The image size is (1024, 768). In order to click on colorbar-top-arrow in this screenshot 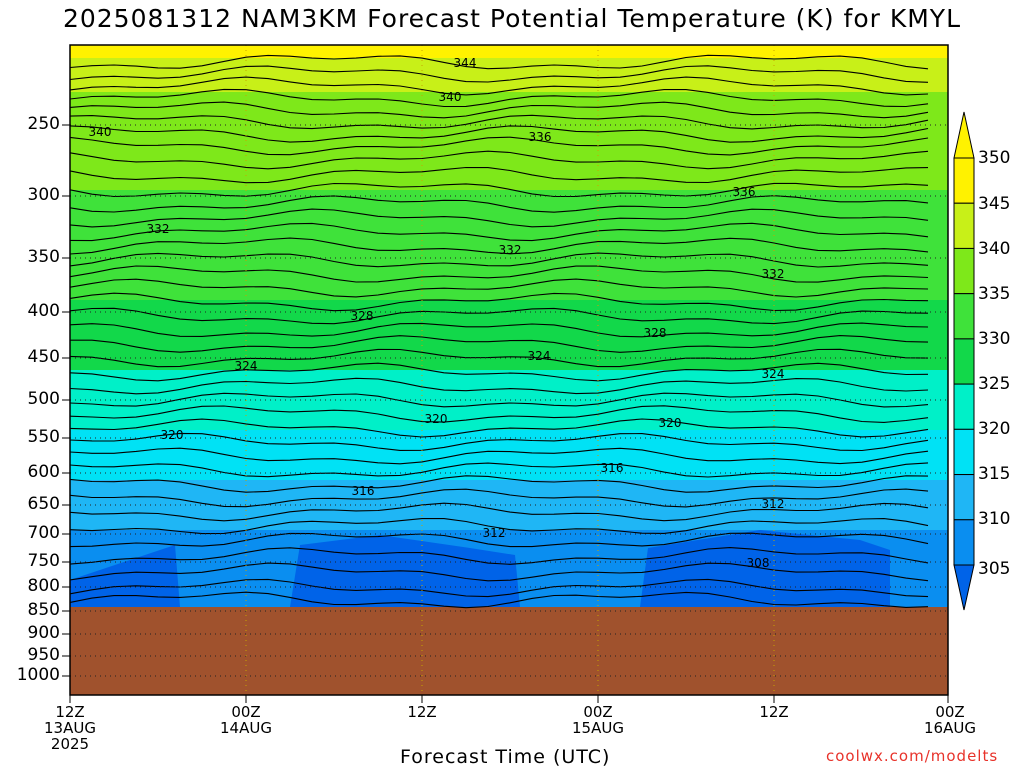, I will do `click(964, 135)`.